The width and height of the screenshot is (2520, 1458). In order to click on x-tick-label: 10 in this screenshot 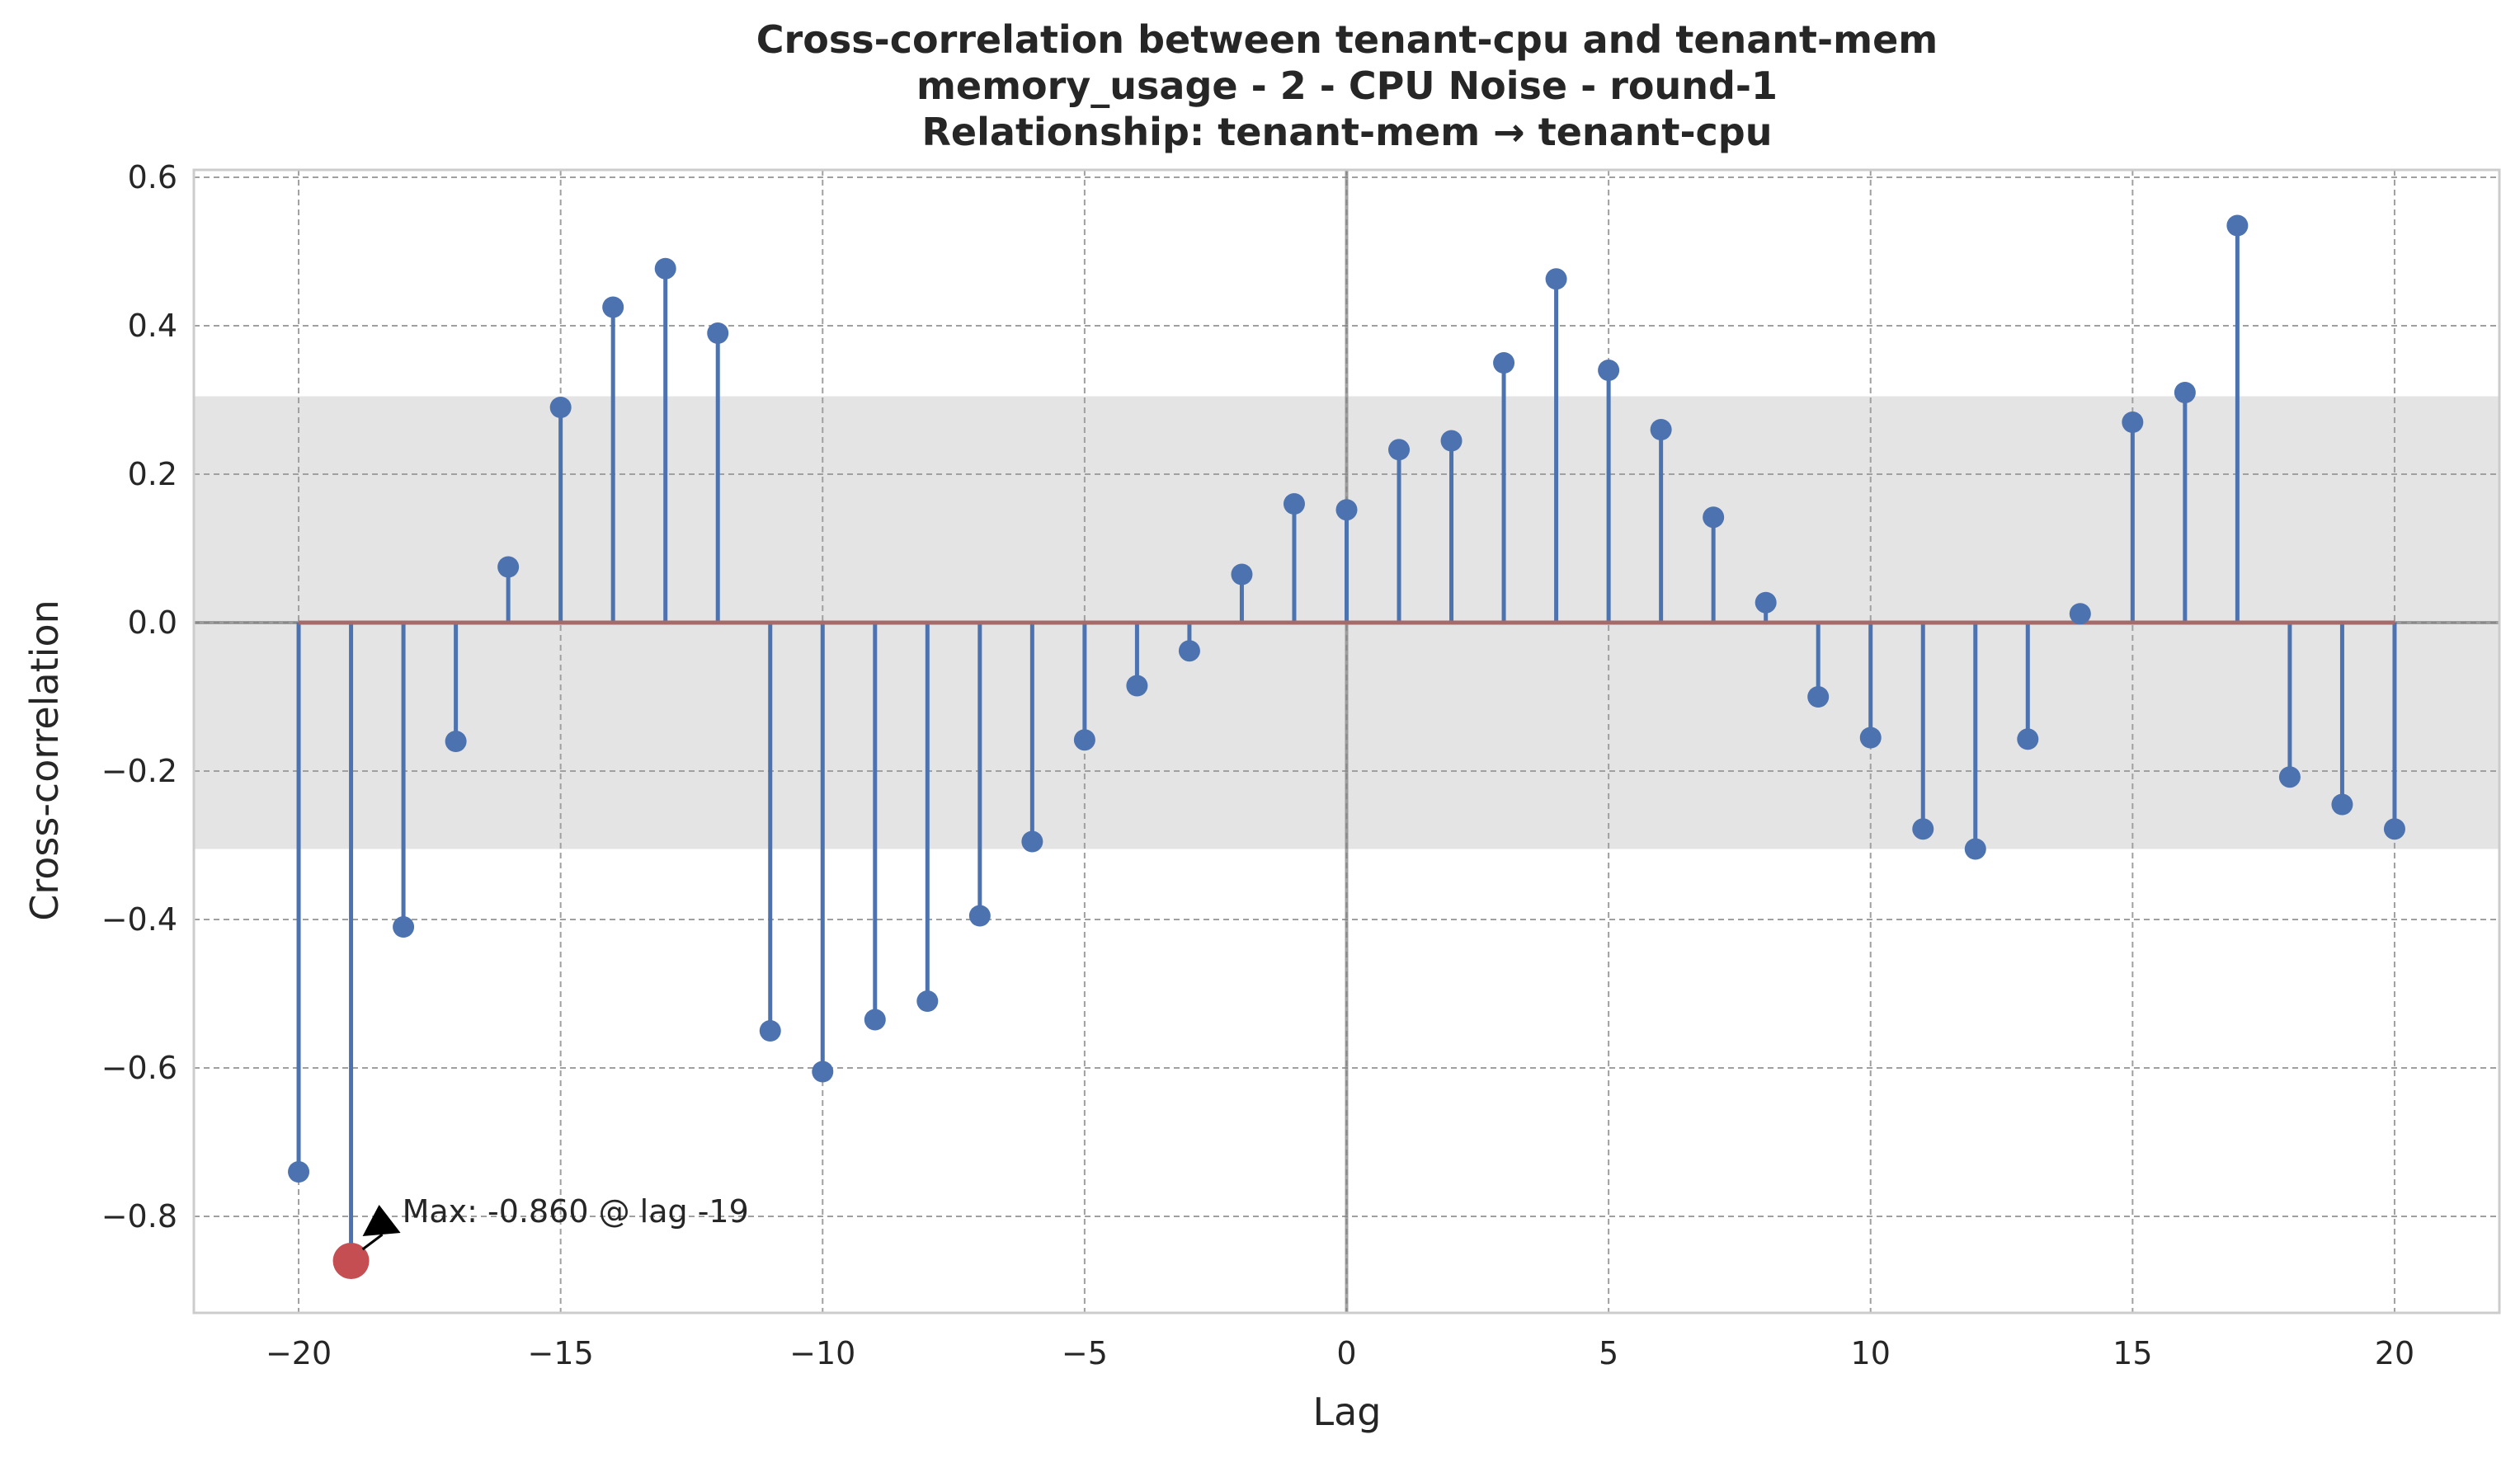, I will do `click(1871, 1353)`.